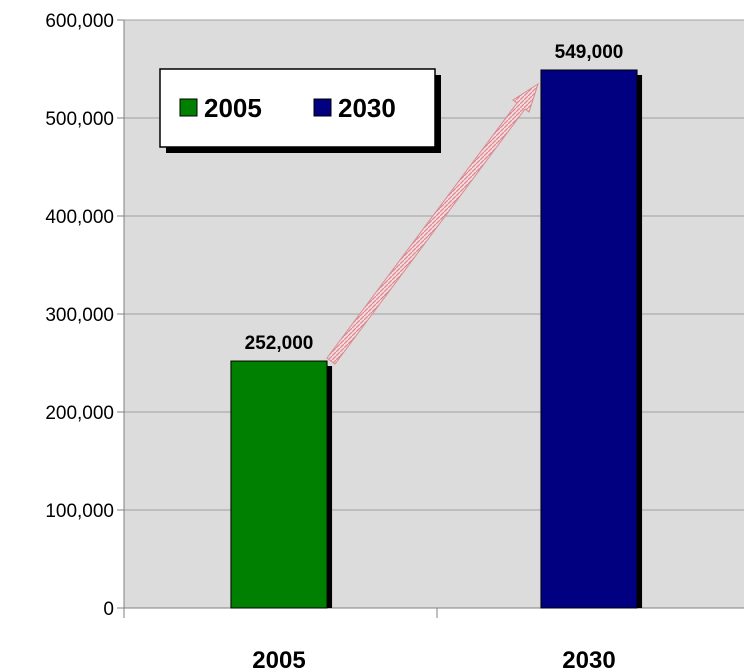 The height and width of the screenshot is (671, 744). What do you see at coordinates (79, 511) in the screenshot?
I see `y-tick-label: 100,000` at bounding box center [79, 511].